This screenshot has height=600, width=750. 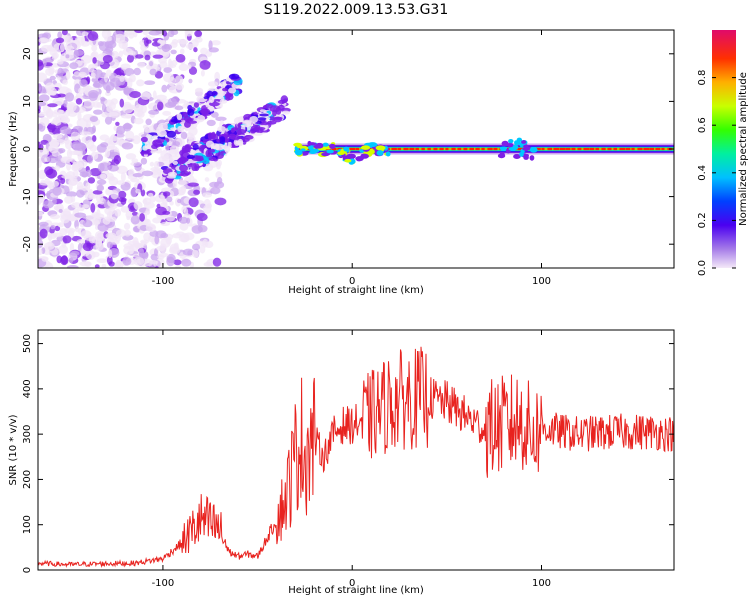 What do you see at coordinates (356, 290) in the screenshot?
I see `spectrogram-x-axis-label: Height of straight line (km)` at bounding box center [356, 290].